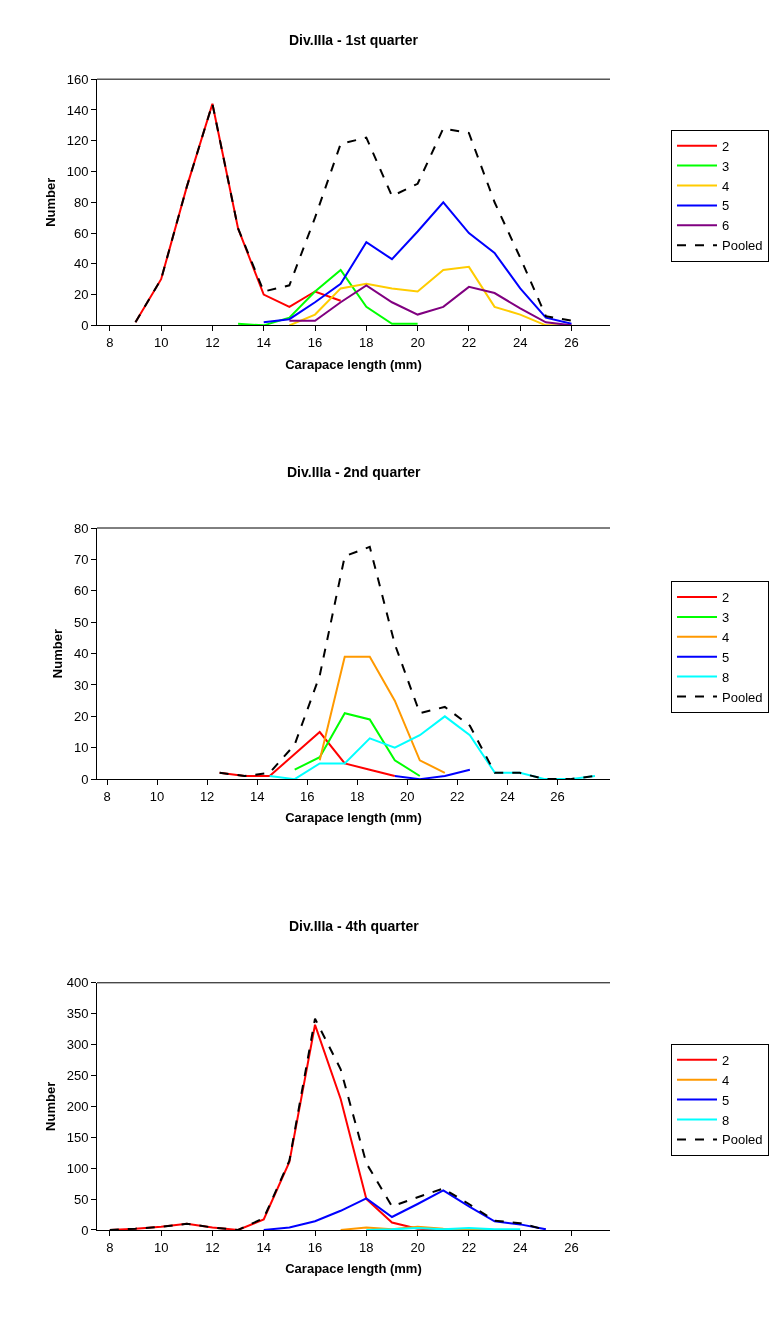 This screenshot has width=769, height=1320. What do you see at coordinates (77, 1014) in the screenshot?
I see `y-tick-label: 350` at bounding box center [77, 1014].